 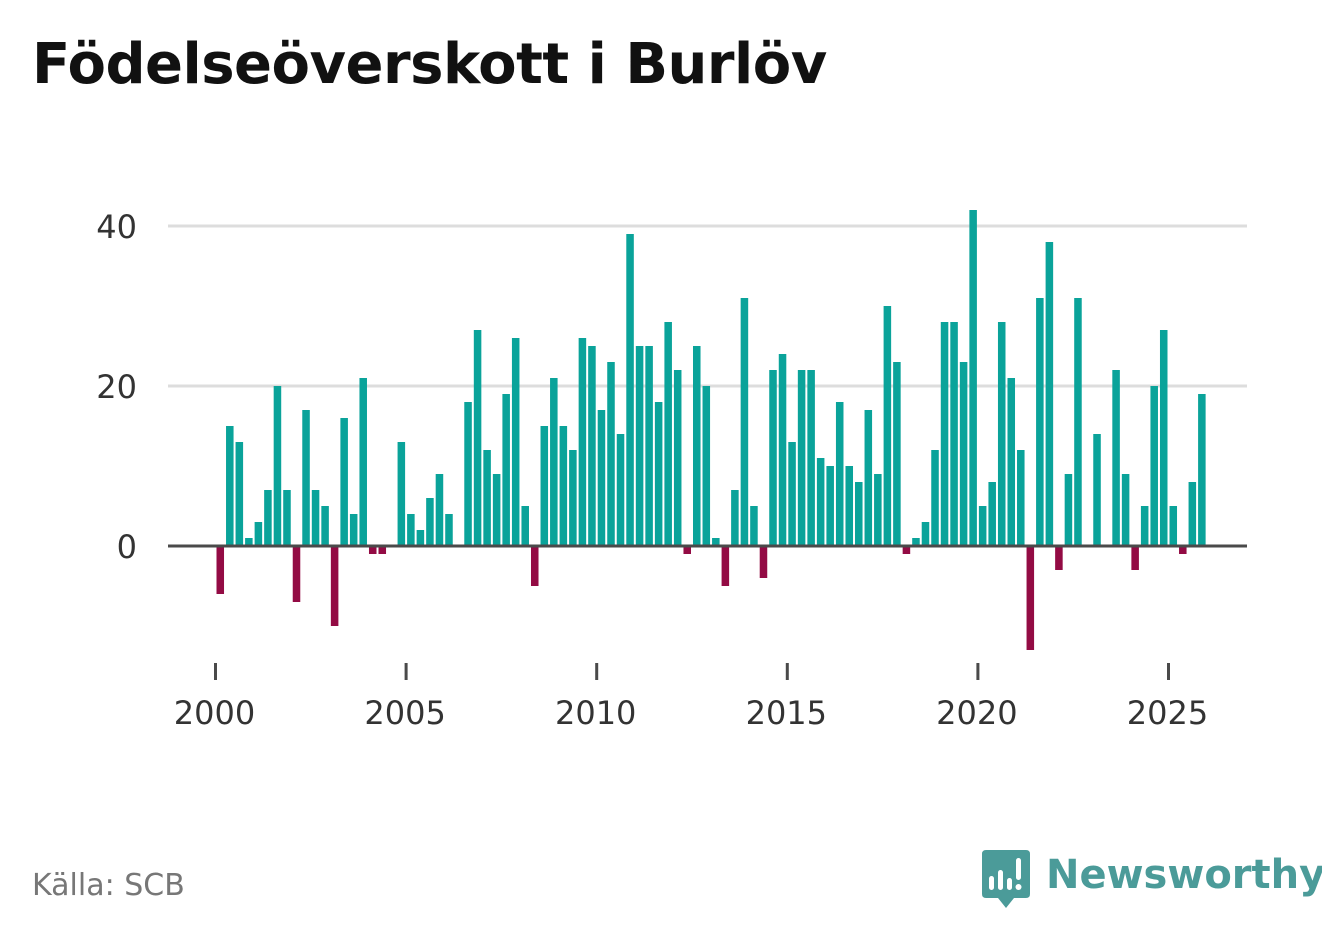 I want to click on source-note: Källa: SCB, so click(x=108, y=885).